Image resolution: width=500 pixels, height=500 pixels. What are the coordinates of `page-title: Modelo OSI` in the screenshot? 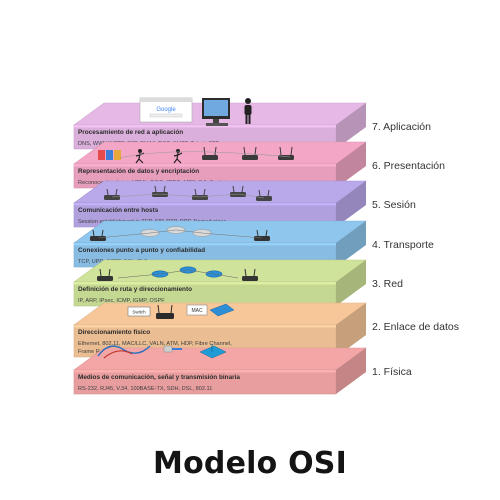 It's located at (250, 463).